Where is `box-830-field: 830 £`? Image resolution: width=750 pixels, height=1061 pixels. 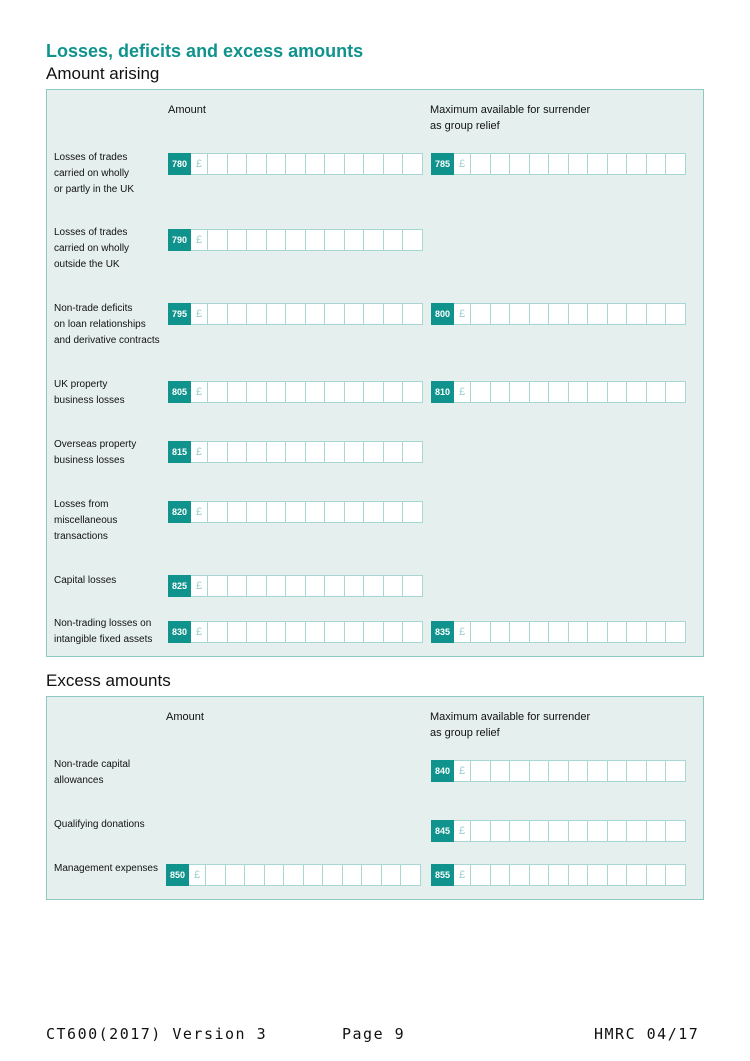
box-830-field: 830 £ is located at coordinates (295, 632).